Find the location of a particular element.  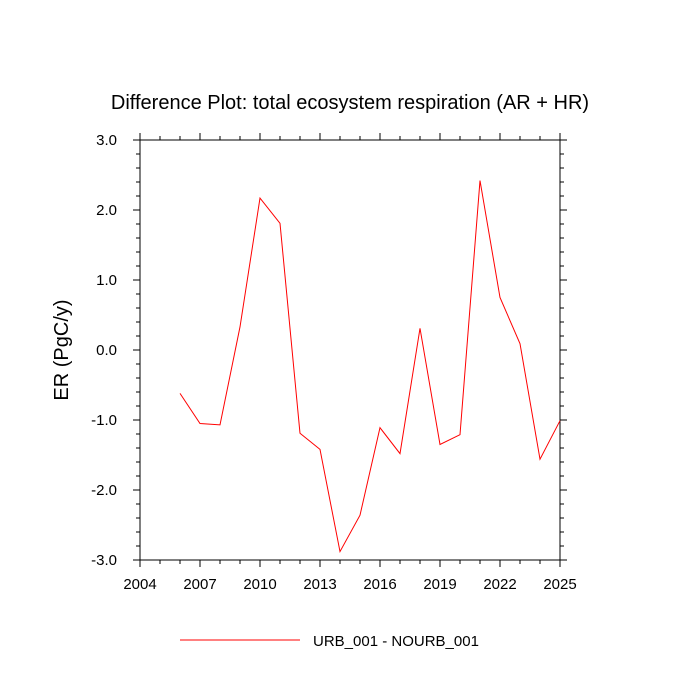

x-tick-label: 2013 is located at coordinates (319, 584).